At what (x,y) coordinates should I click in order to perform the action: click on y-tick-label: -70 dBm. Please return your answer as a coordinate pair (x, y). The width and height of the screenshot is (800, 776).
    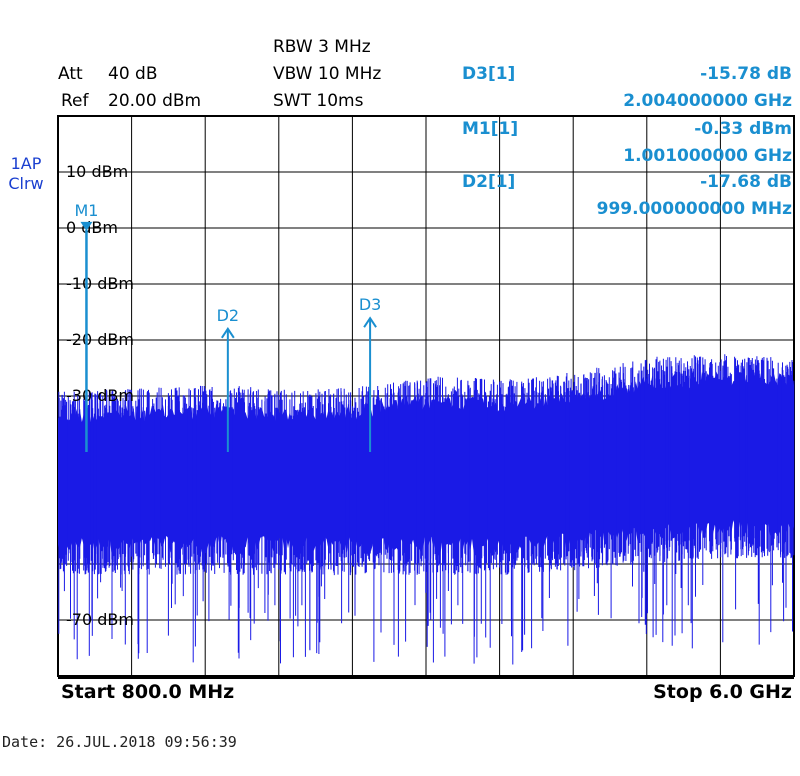
    Looking at the image, I should click on (100, 619).